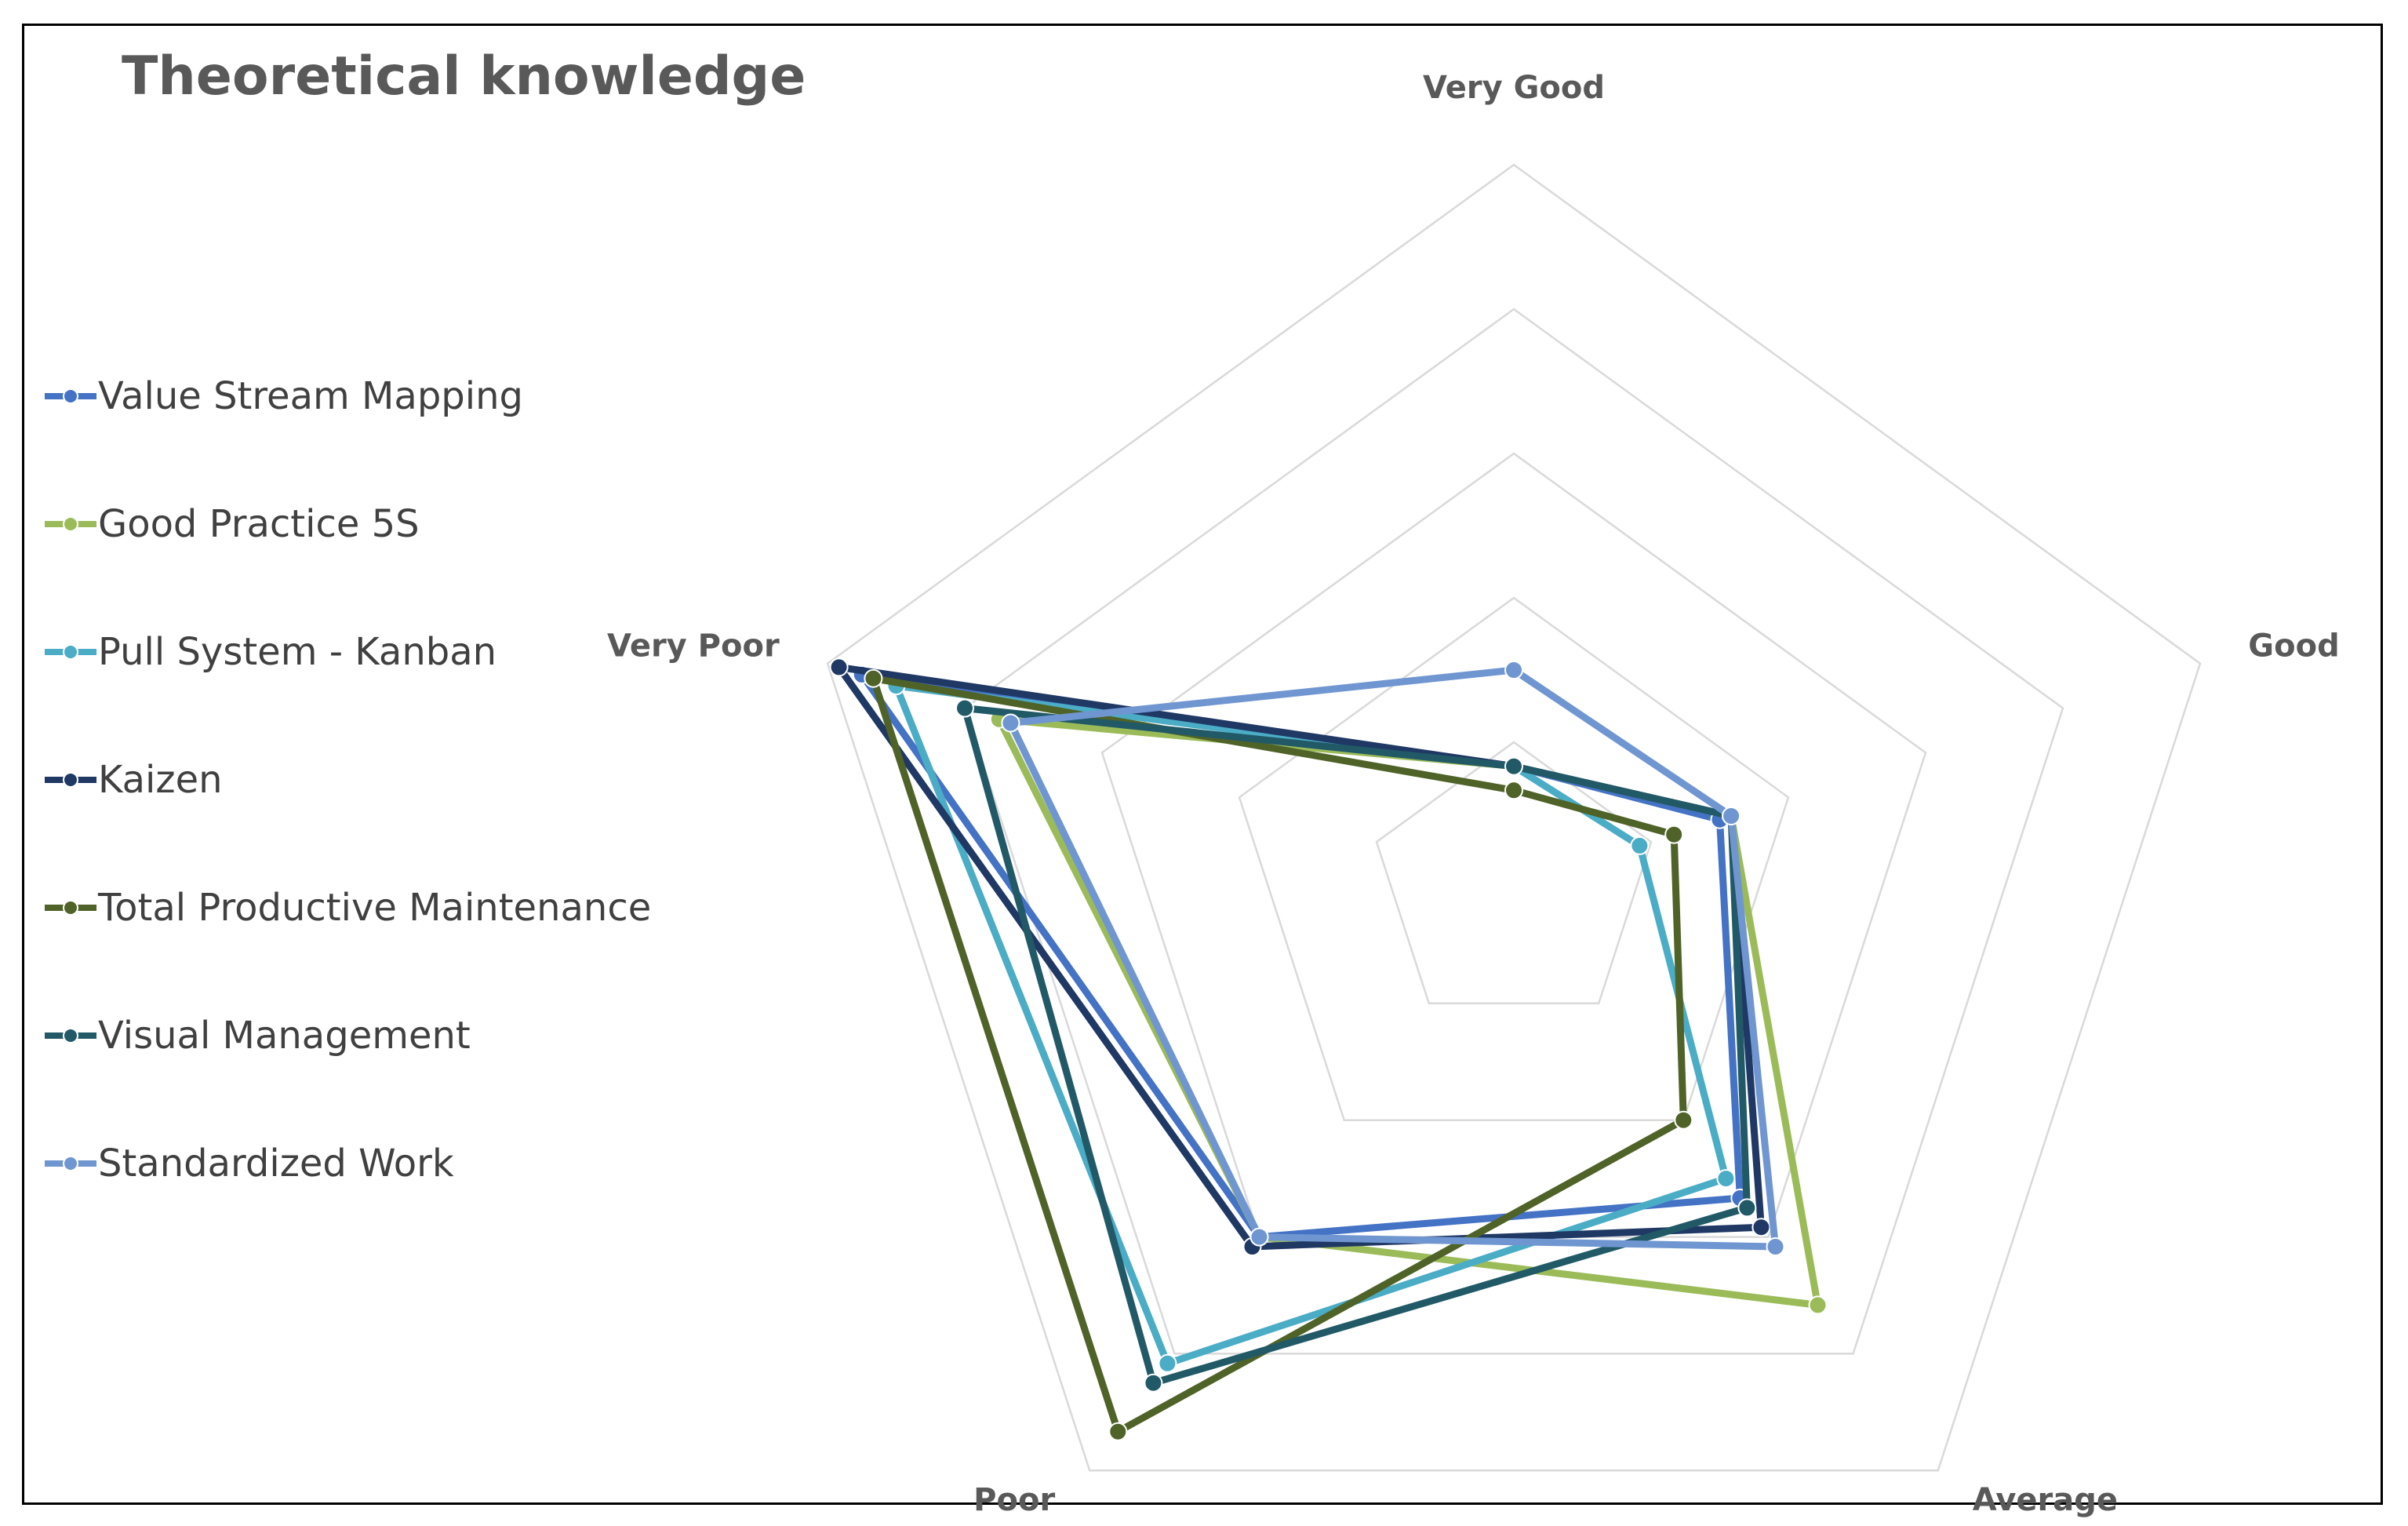 Image resolution: width=2408 pixels, height=1526 pixels. What do you see at coordinates (71, 1035) in the screenshot?
I see `legend-swatch-visual-management` at bounding box center [71, 1035].